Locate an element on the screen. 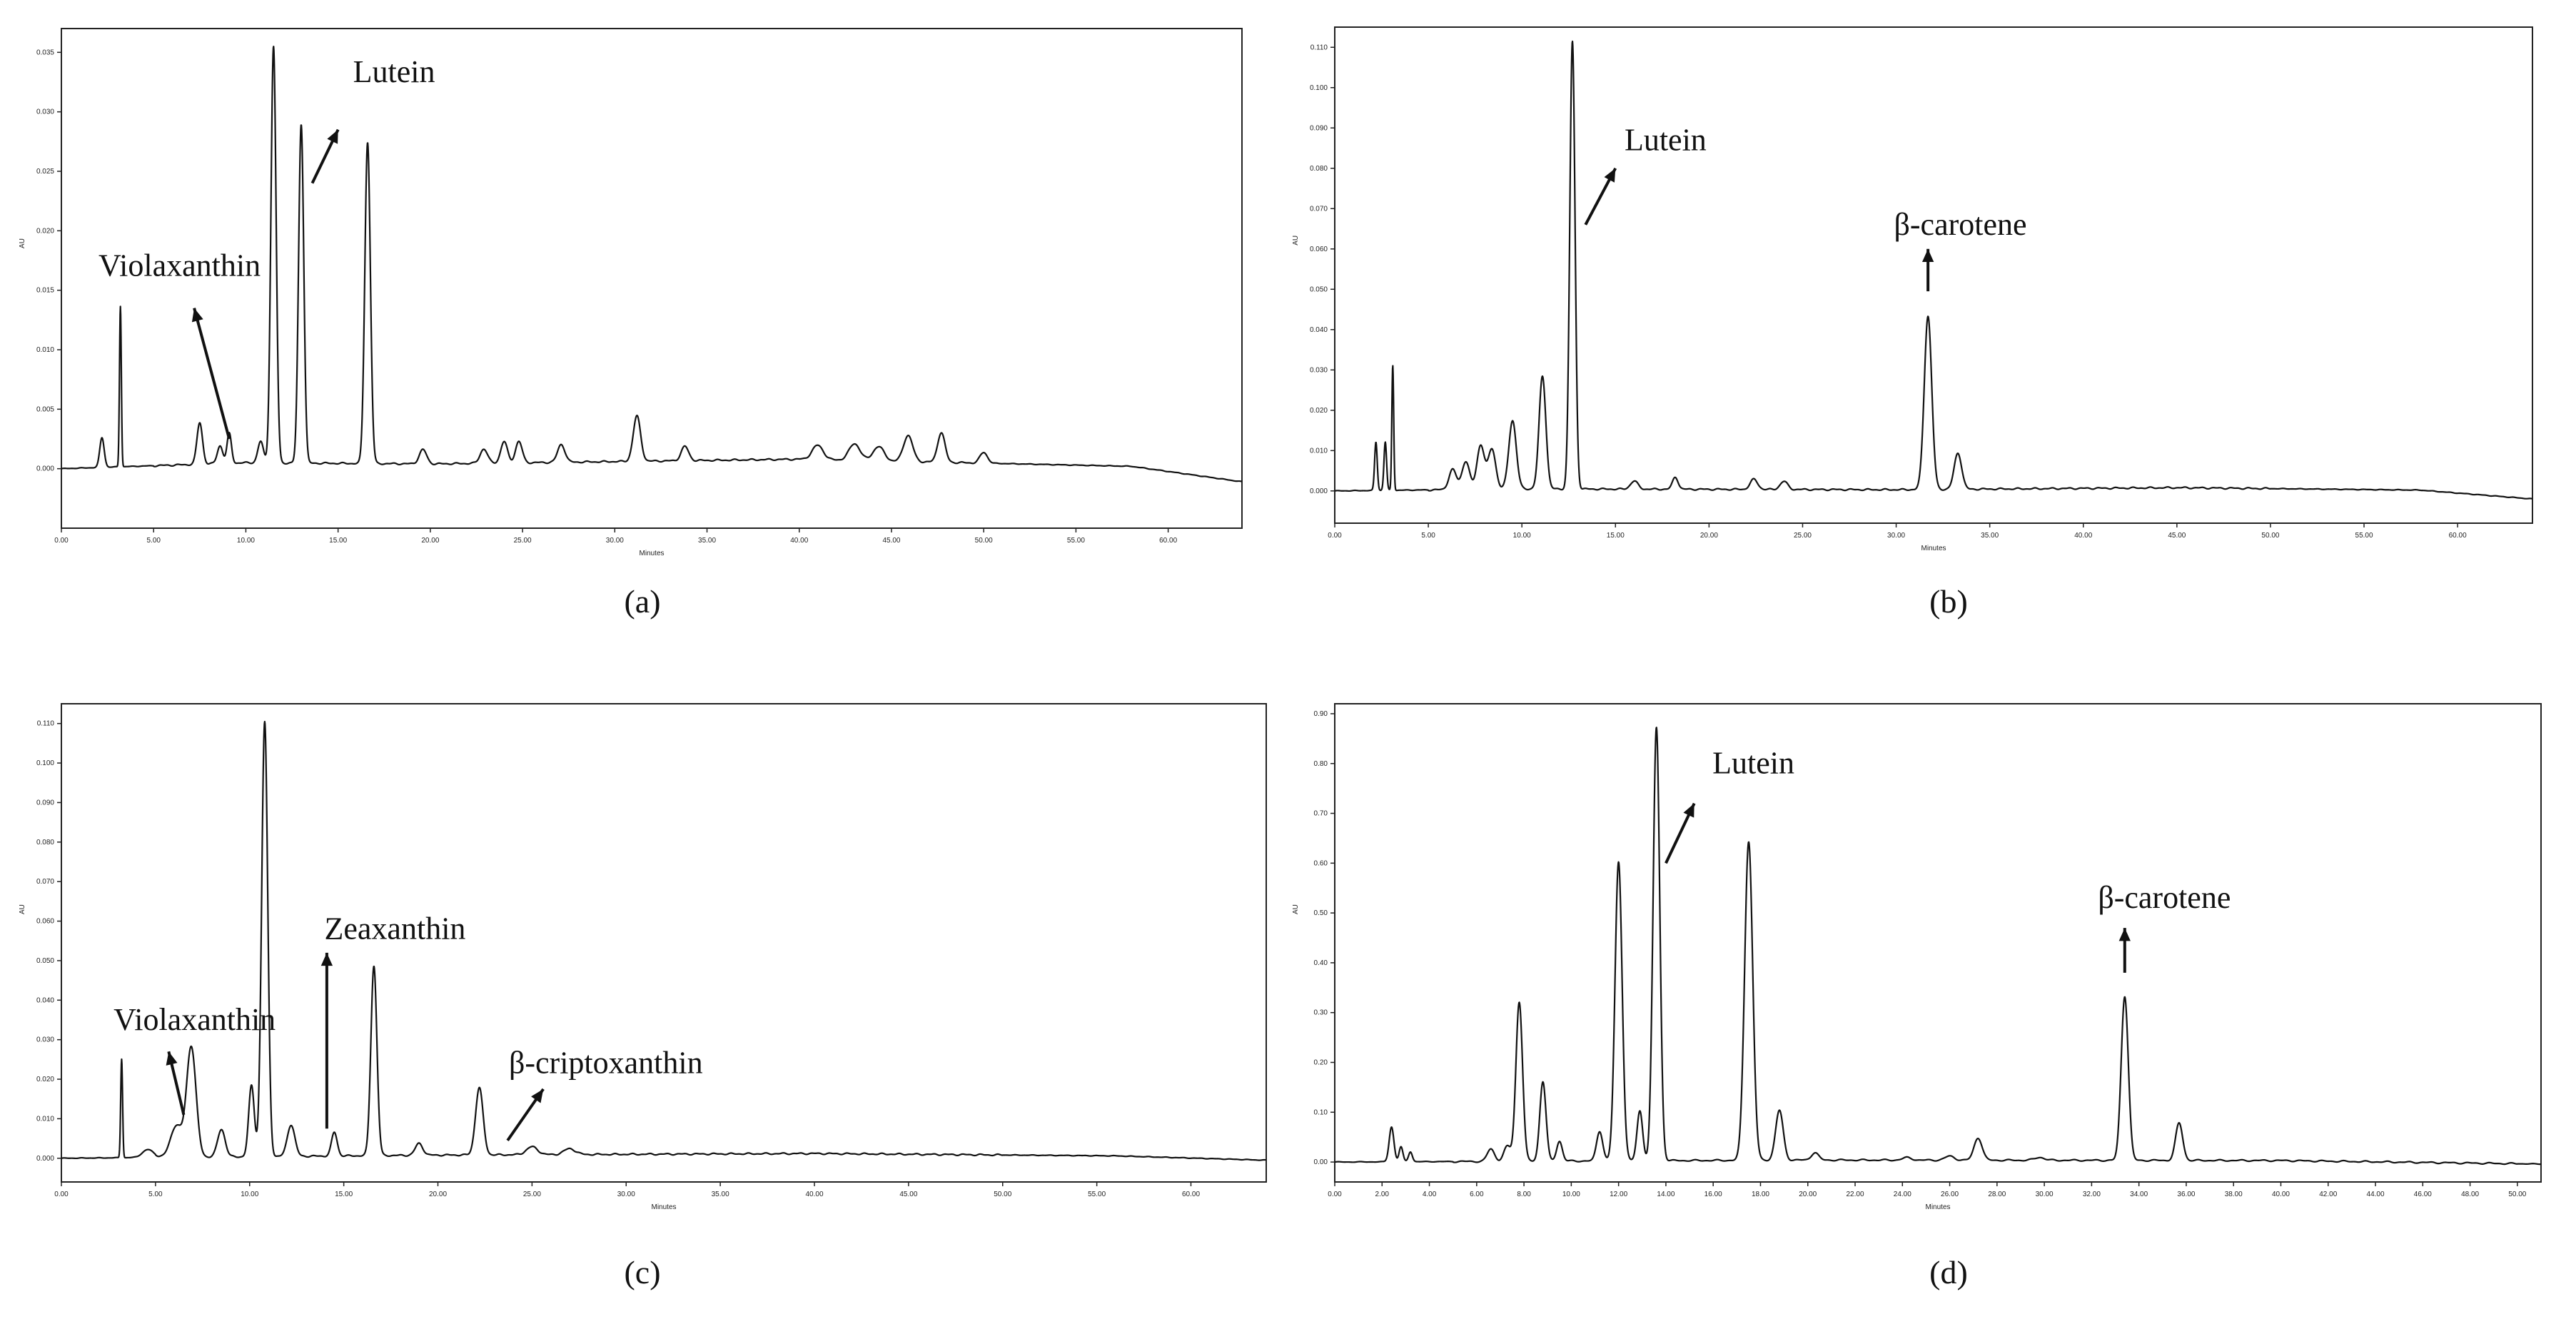  y-tick-label-c: 0.020 is located at coordinates (45, 1080).